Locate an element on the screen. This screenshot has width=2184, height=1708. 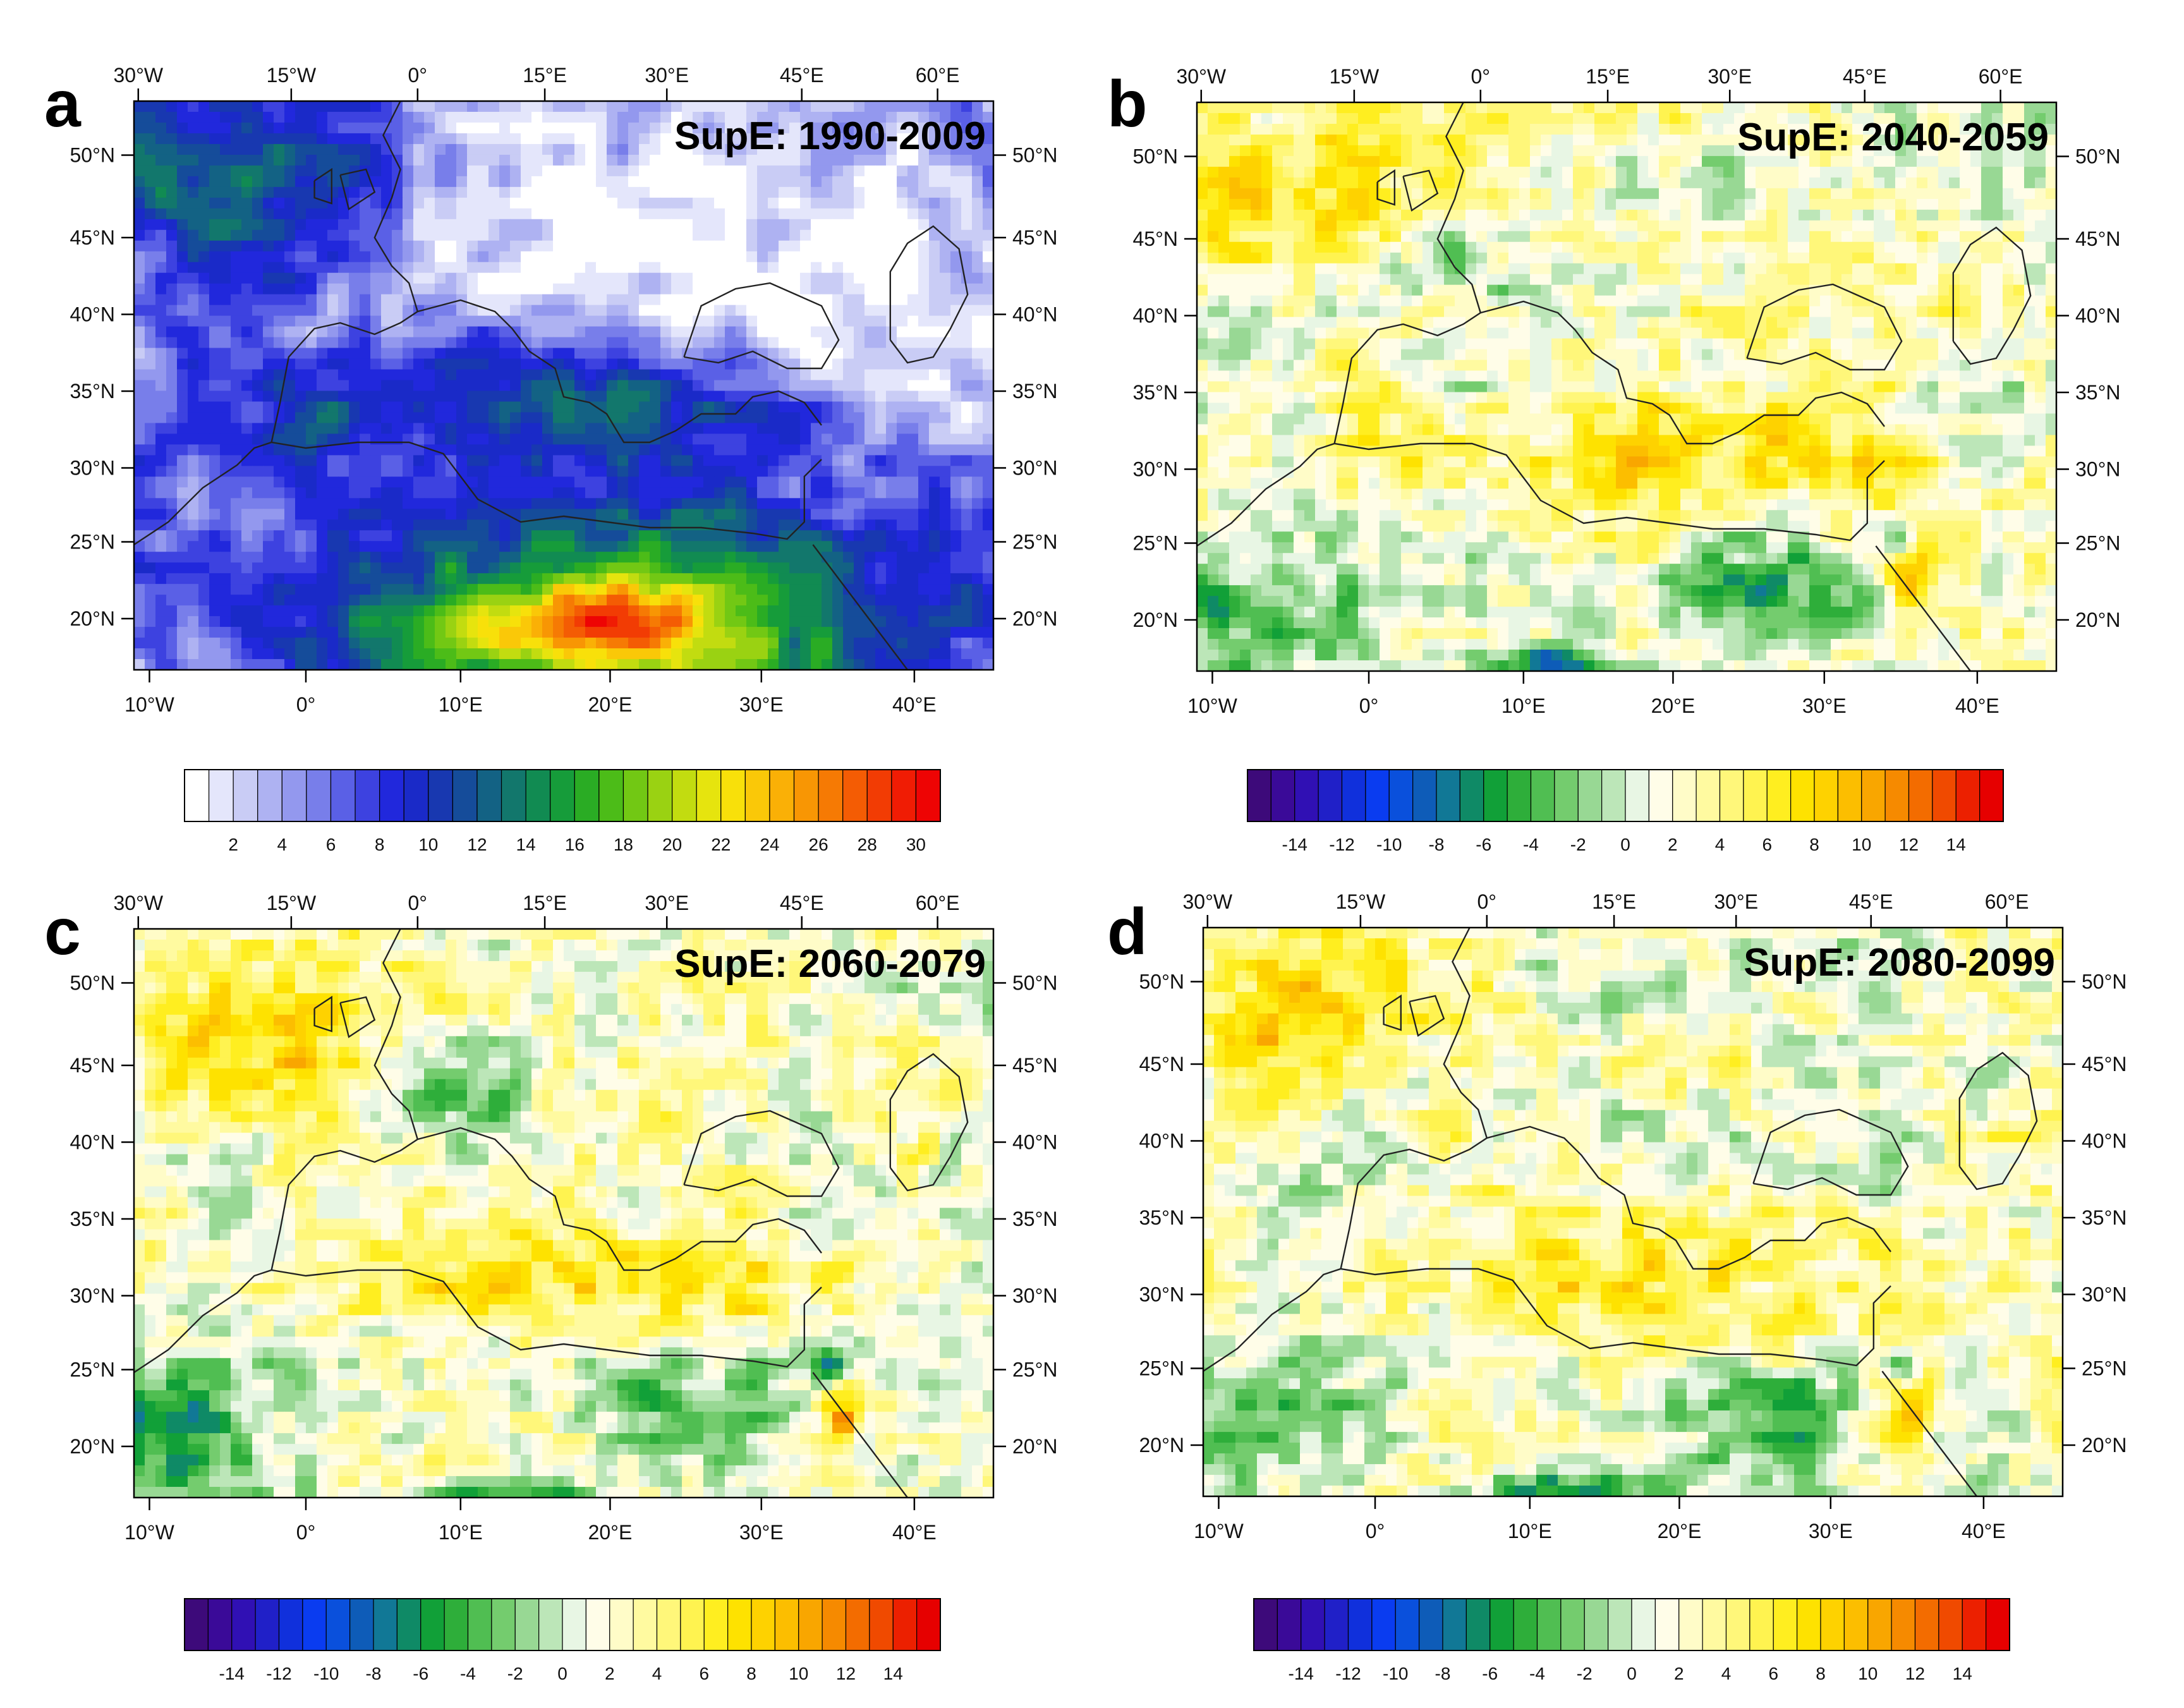
colorbar-label: -10 is located at coordinates (1395, 1673).